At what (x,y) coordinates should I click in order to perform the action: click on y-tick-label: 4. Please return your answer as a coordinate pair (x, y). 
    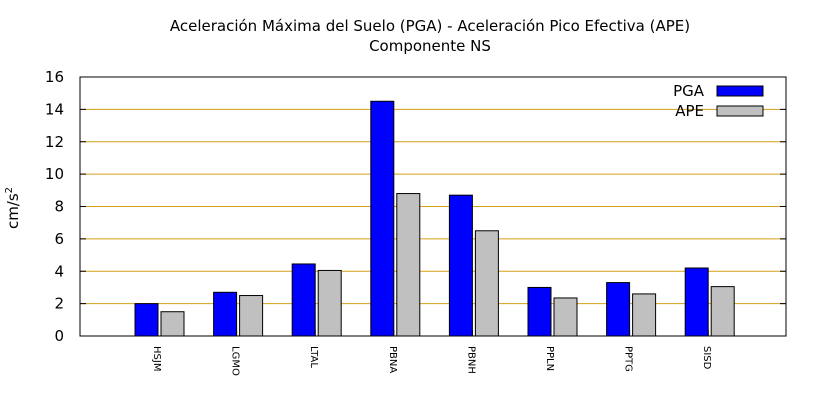
    Looking at the image, I should click on (59, 271).